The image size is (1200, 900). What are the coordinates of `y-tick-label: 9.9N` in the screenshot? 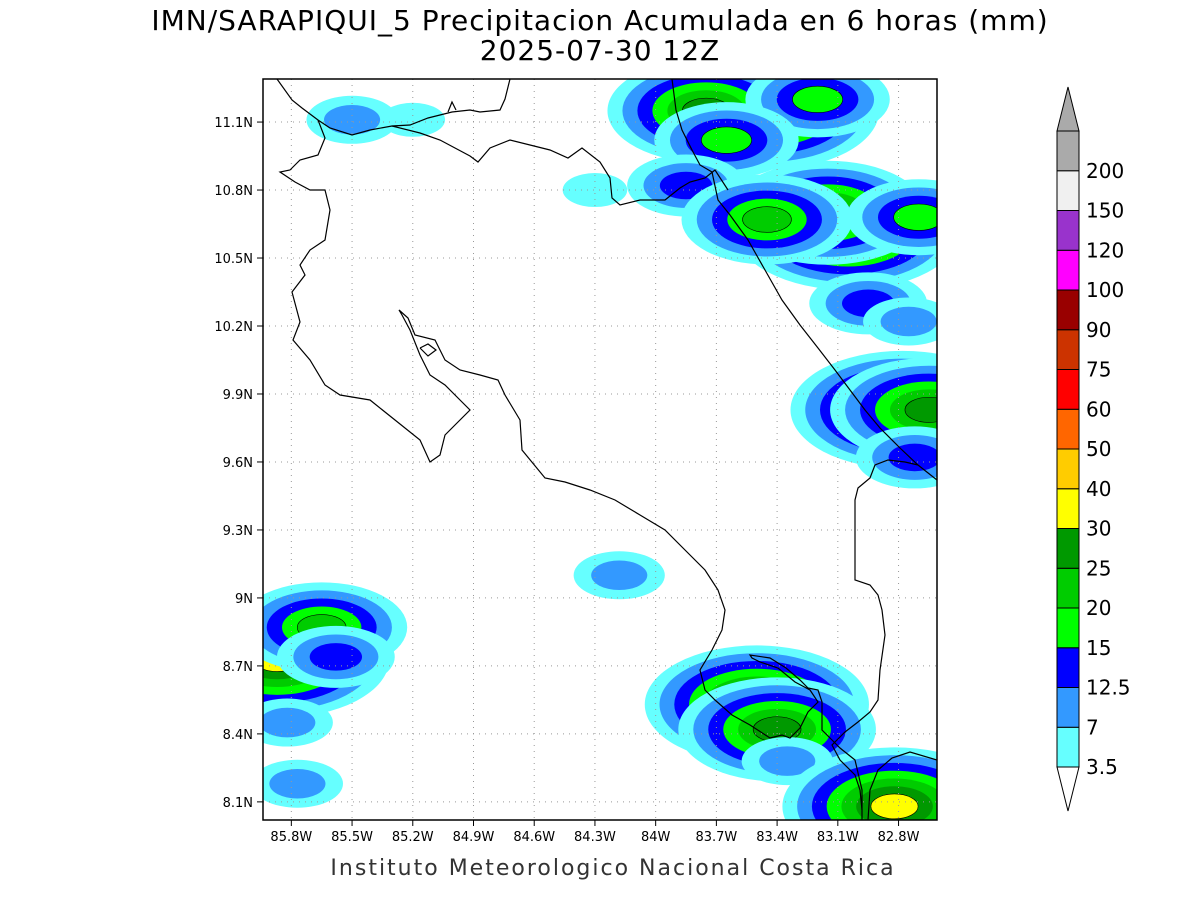 It's located at (238, 395).